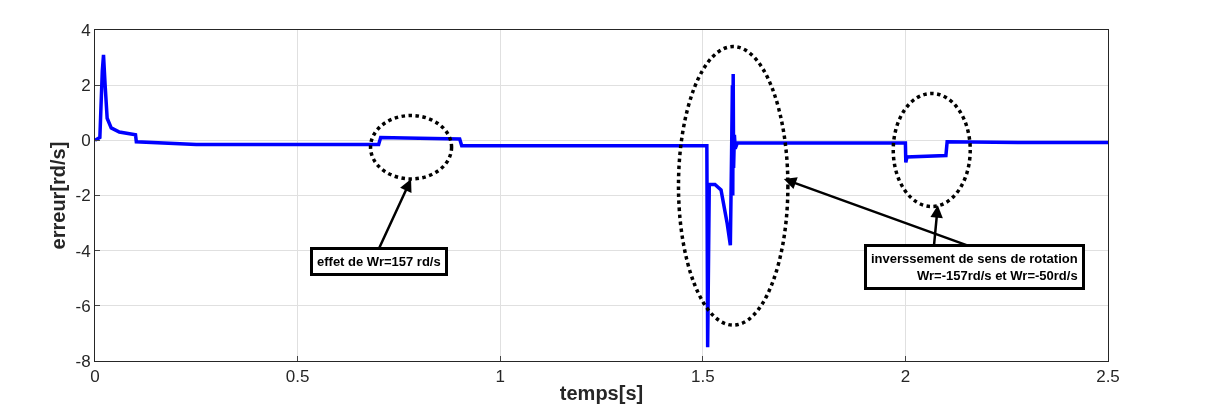 The width and height of the screenshot is (1218, 412). I want to click on x-tick-label: 0.5, so click(297, 377).